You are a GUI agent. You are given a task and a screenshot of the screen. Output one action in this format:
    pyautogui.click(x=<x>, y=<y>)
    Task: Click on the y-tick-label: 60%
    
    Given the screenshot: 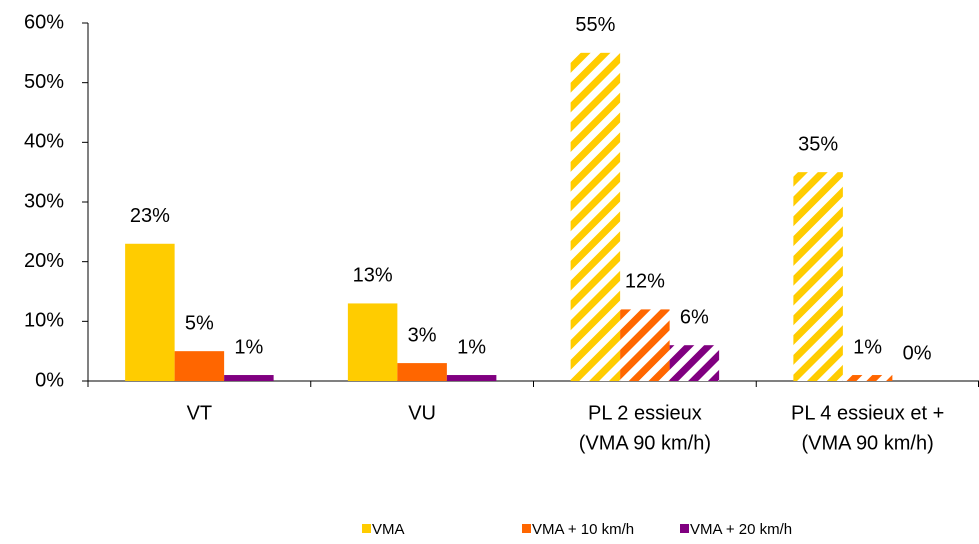 What is the action you would take?
    pyautogui.click(x=44, y=22)
    